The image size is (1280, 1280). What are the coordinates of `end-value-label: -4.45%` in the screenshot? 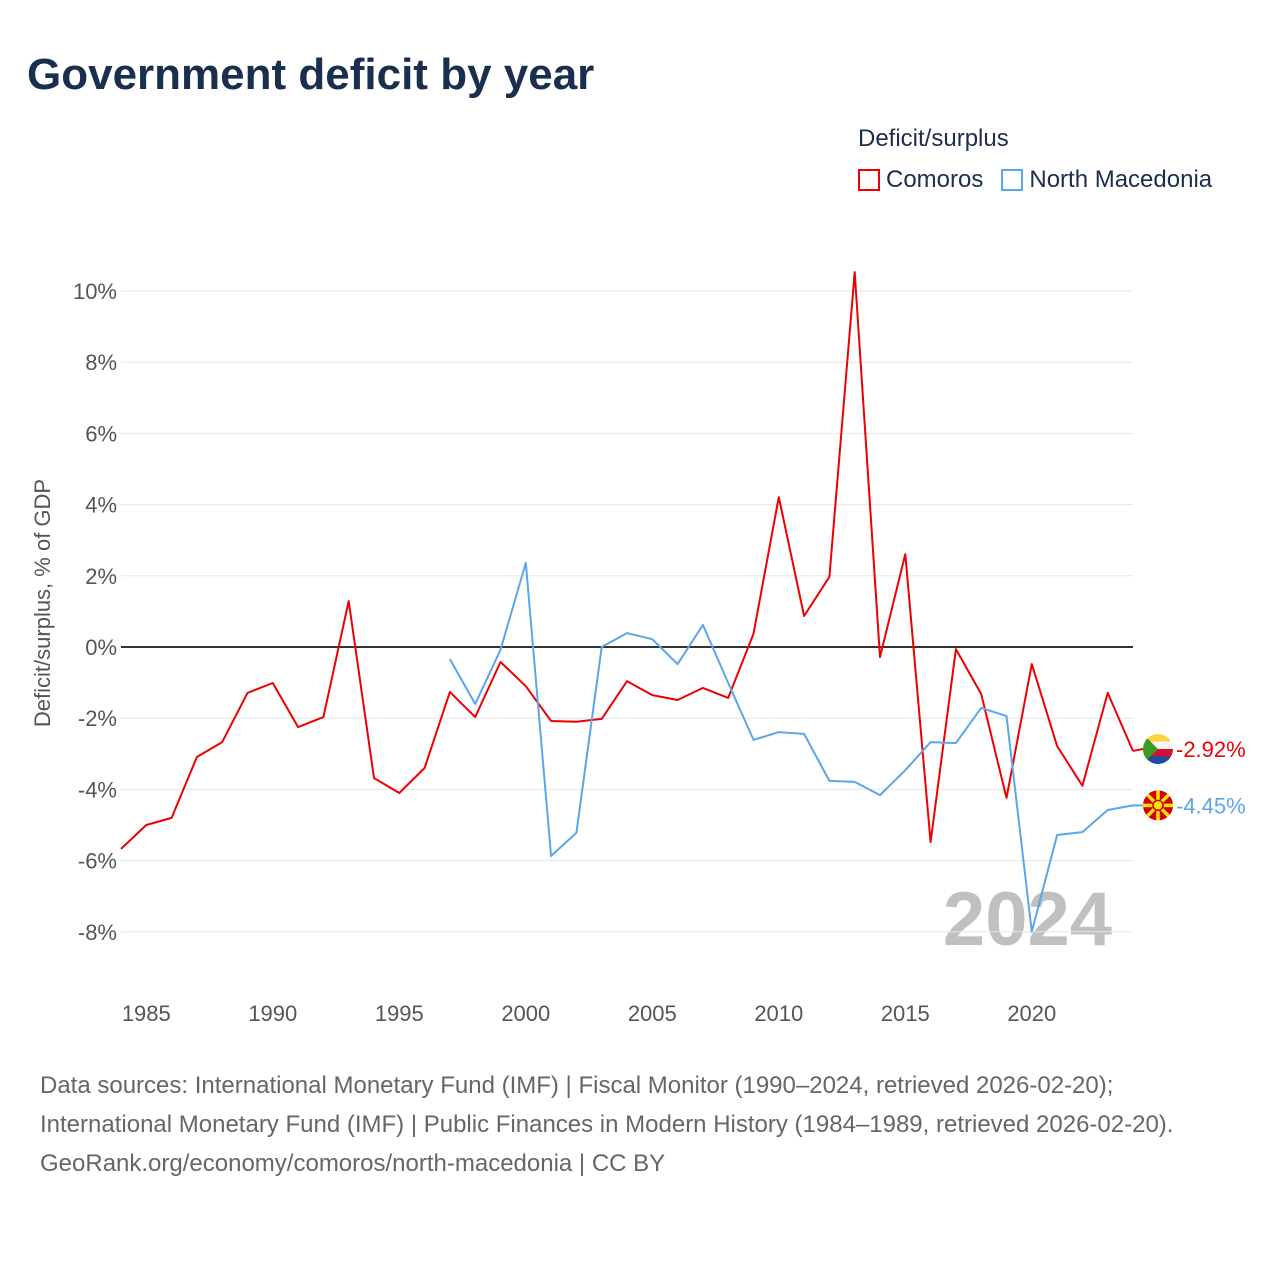 It's located at (1211, 805).